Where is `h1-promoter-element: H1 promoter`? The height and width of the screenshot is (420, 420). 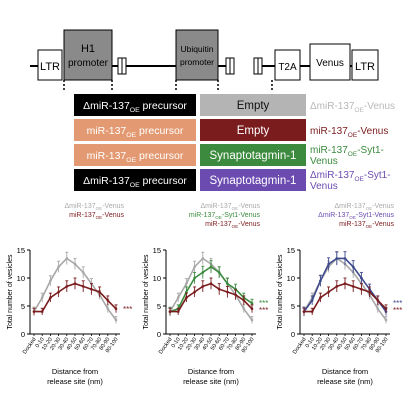
h1-promoter-element: H1 promoter is located at coordinates (88, 55).